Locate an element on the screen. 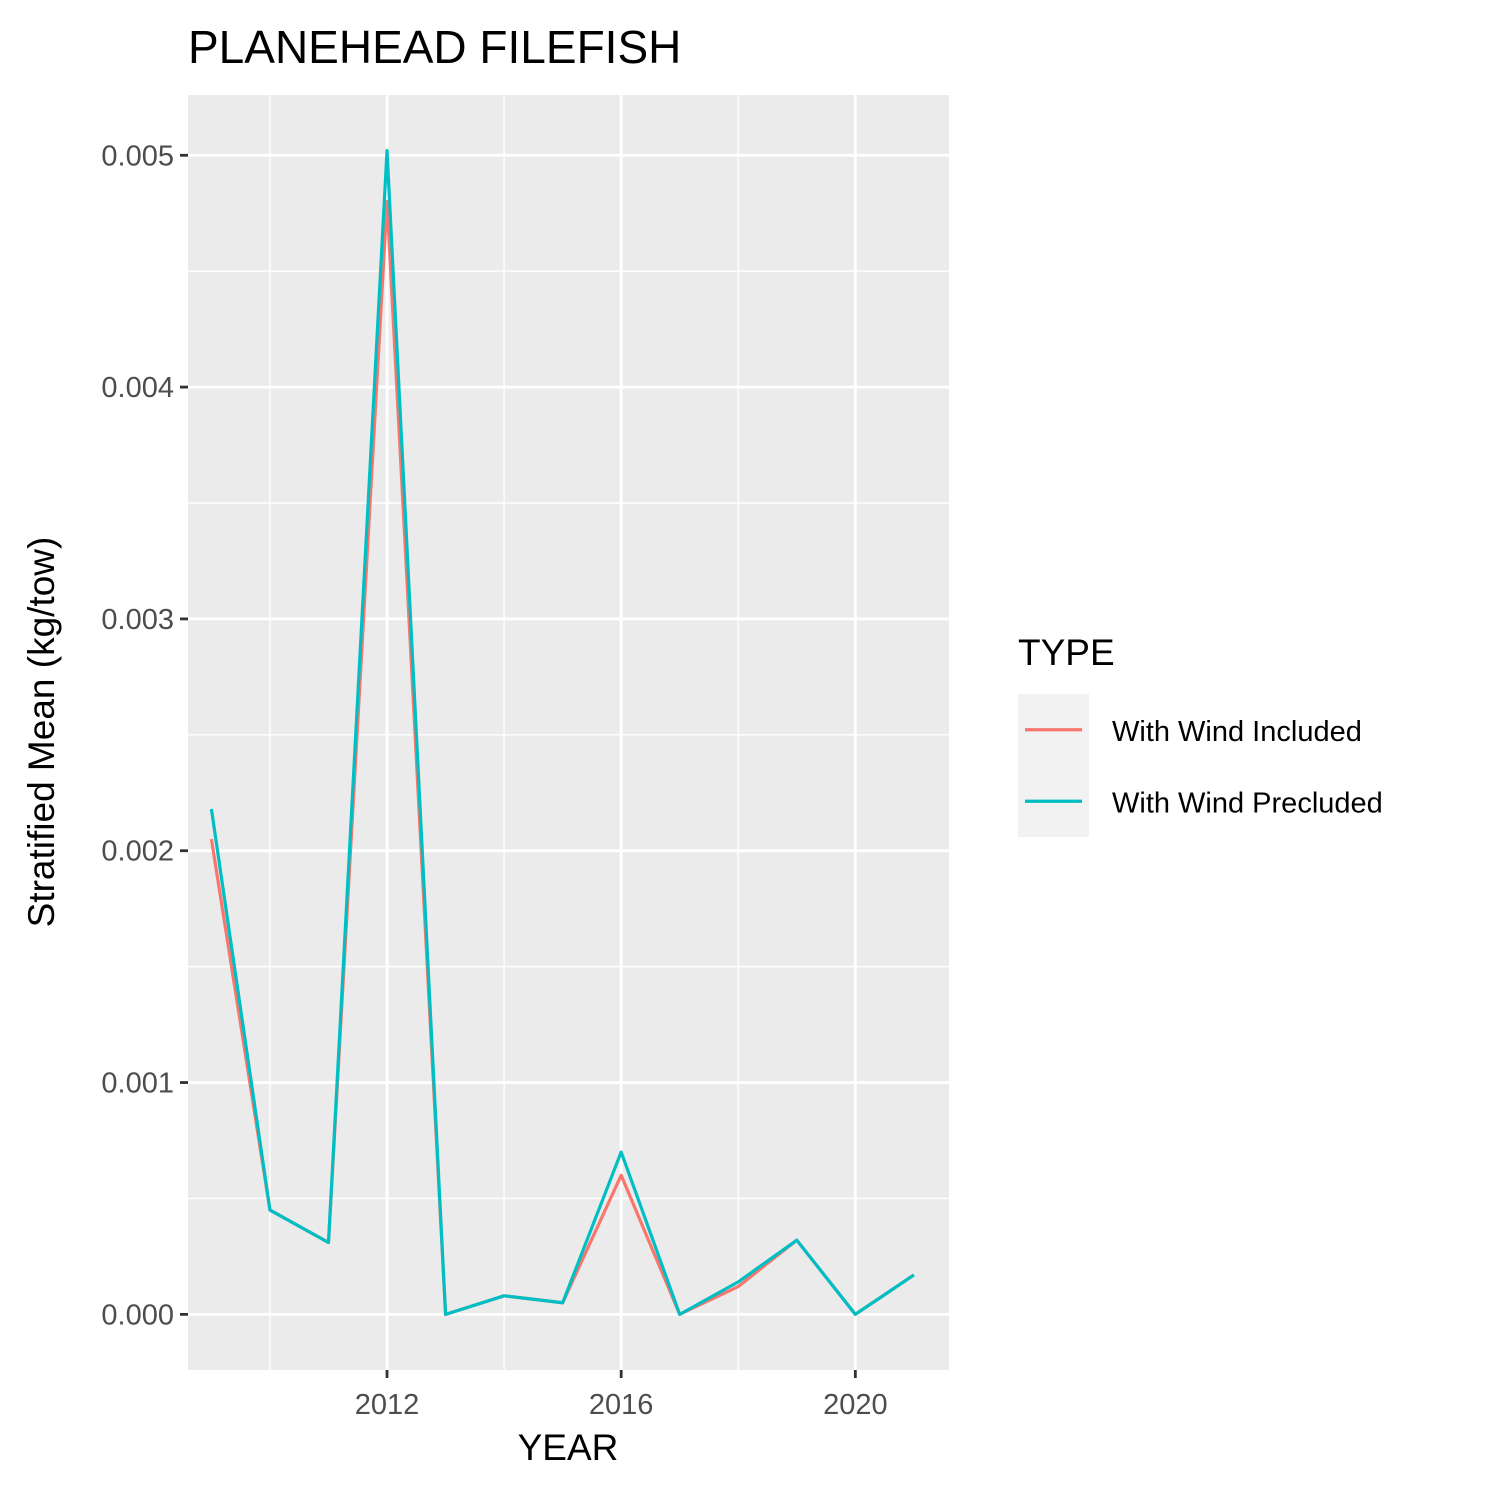 The image size is (1500, 1500). y-tick-label: 0.001 is located at coordinates (137, 1084).